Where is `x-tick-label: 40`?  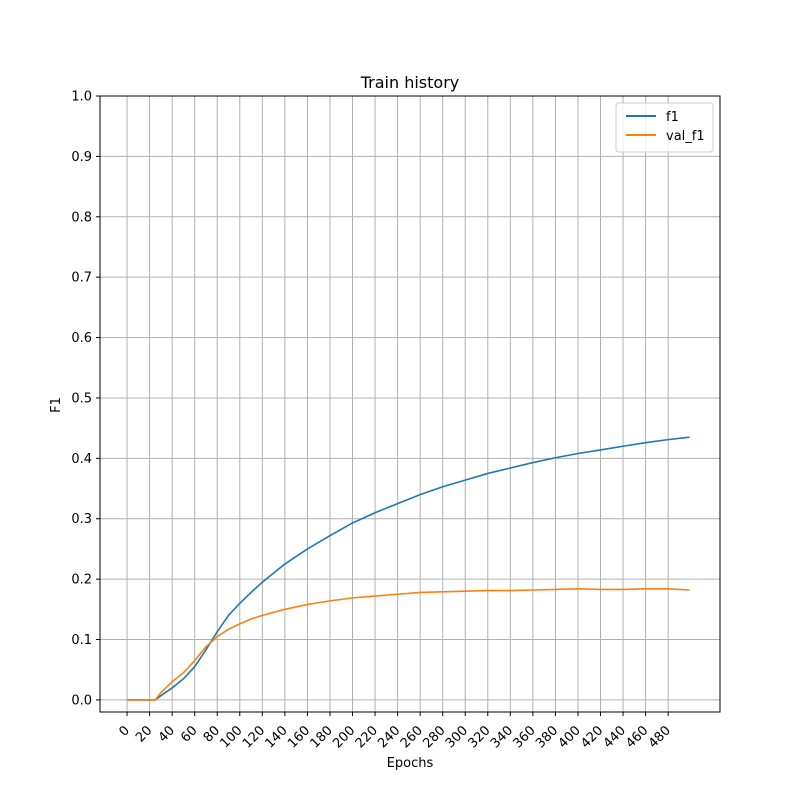 x-tick-label: 40 is located at coordinates (167, 734).